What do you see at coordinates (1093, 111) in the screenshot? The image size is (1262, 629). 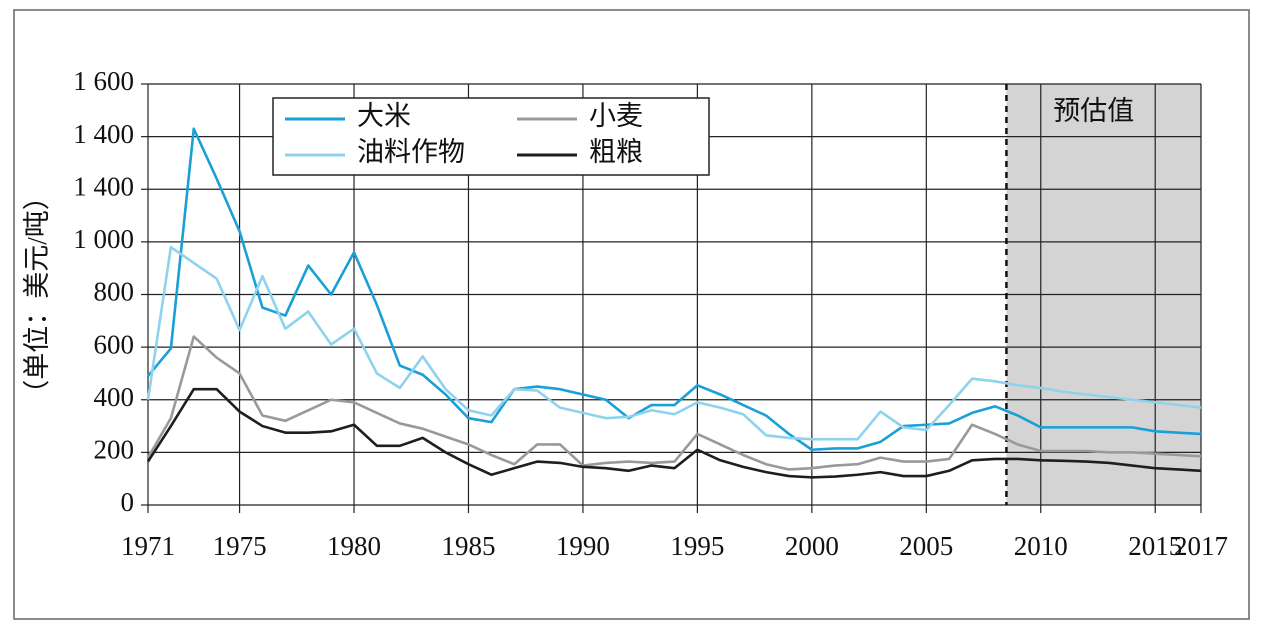 I see `forecast-label: 预估值` at bounding box center [1093, 111].